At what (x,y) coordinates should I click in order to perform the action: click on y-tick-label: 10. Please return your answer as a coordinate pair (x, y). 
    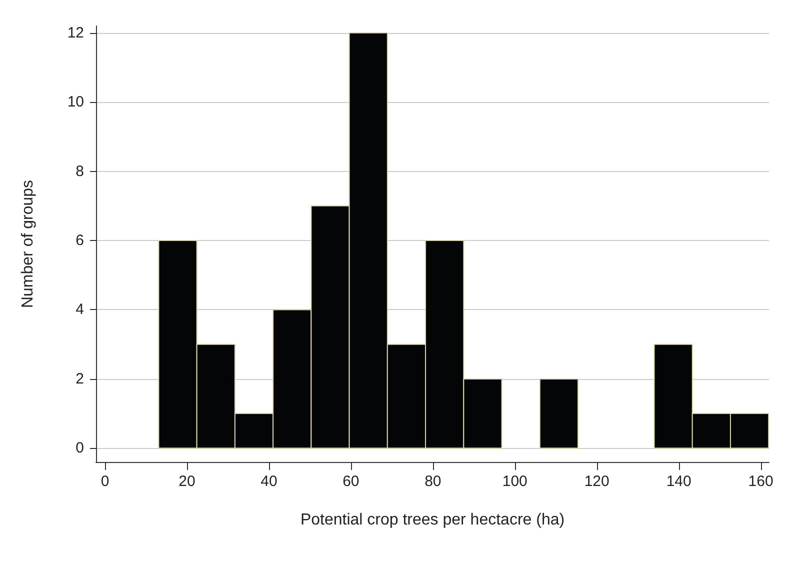
    Looking at the image, I should click on (75, 102).